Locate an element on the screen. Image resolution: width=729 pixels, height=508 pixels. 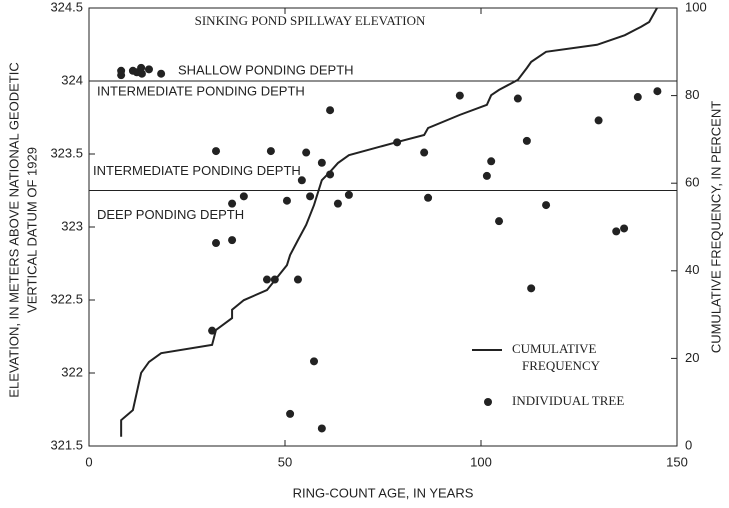
reference-label: SHALLOW PONDING DEPTH is located at coordinates (266, 69).